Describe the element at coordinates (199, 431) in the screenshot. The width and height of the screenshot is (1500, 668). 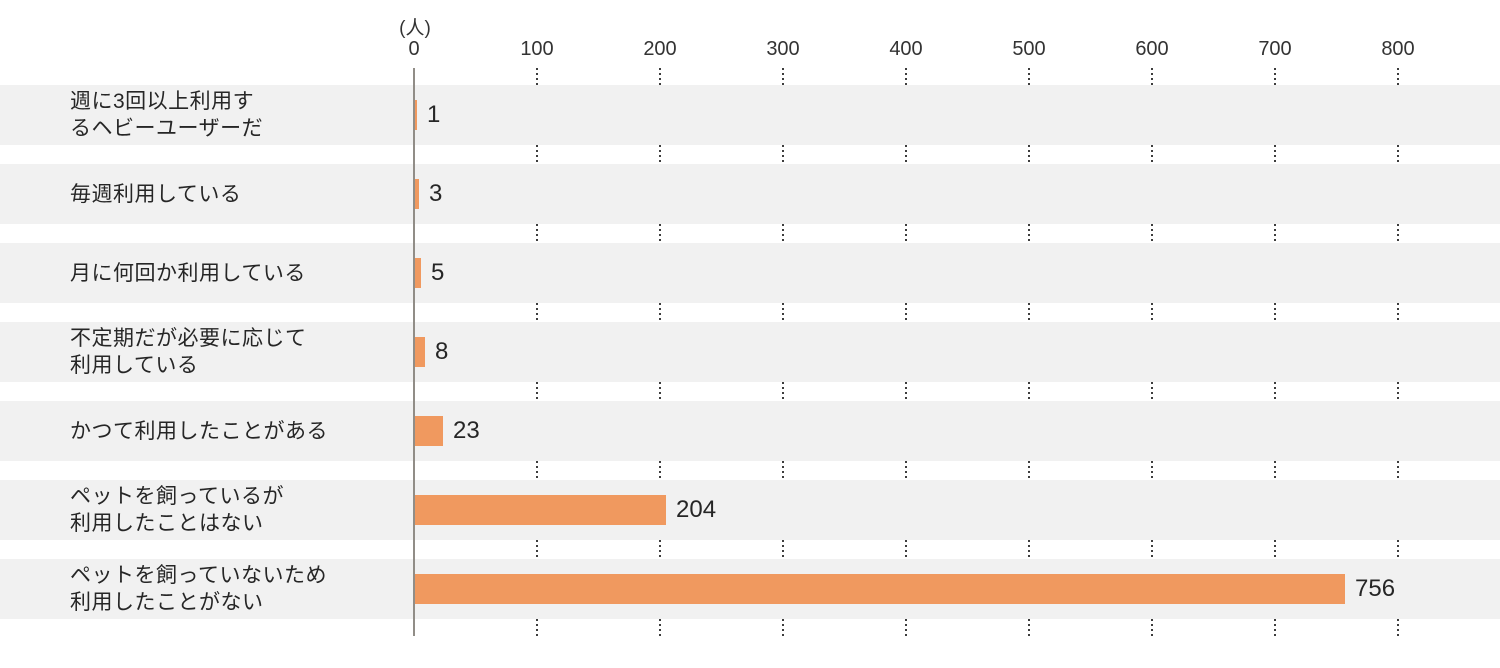
I see `category-label: かつて利用したことがある` at that location.